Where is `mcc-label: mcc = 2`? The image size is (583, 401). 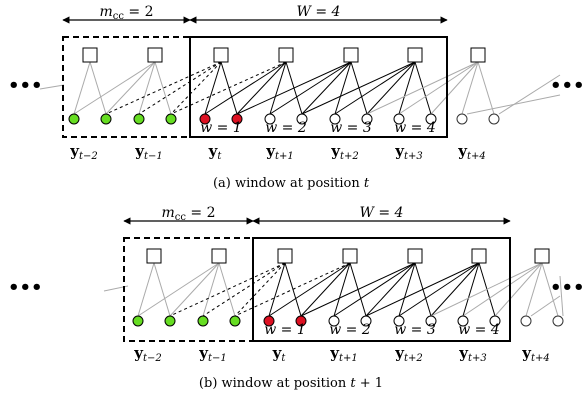 mcc-label: mcc = 2 is located at coordinates (188, 214).